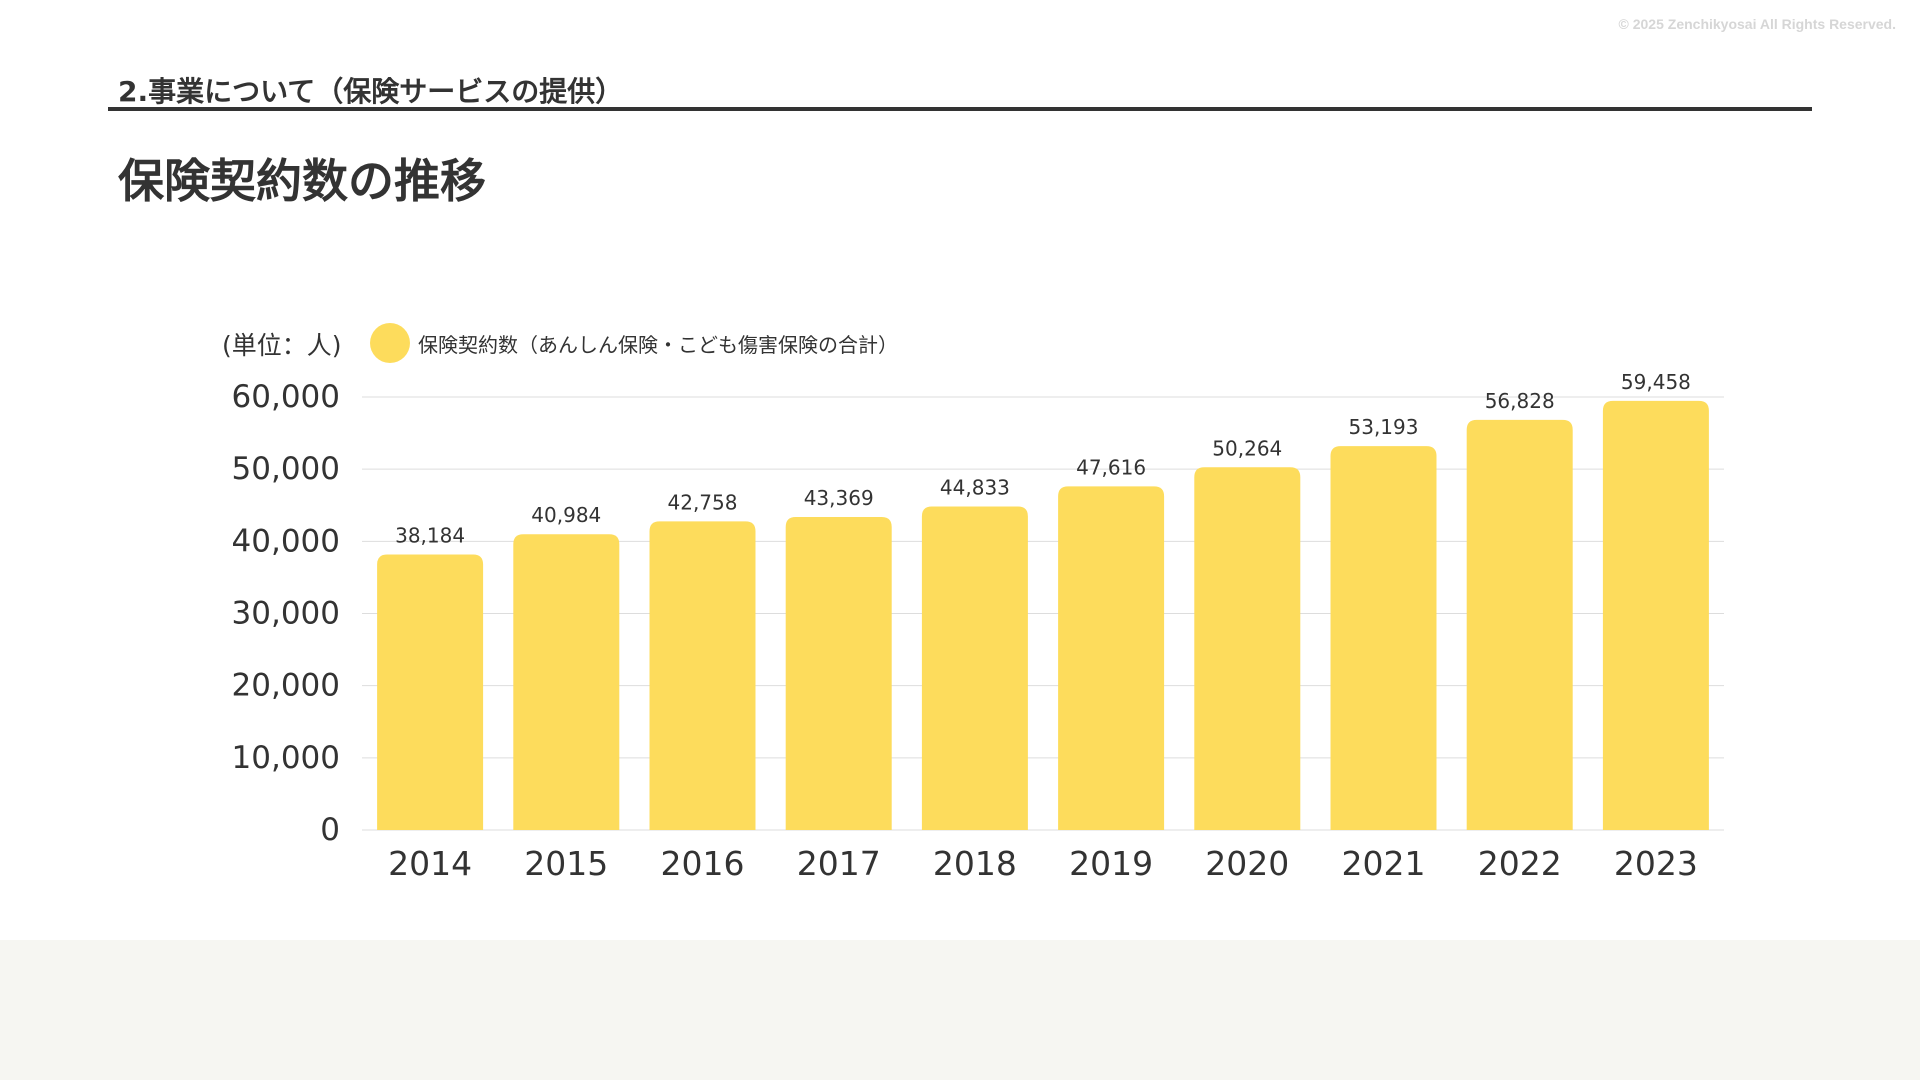 This screenshot has width=1920, height=1080. What do you see at coordinates (286, 397) in the screenshot?
I see `y-tick-label: 60,000` at bounding box center [286, 397].